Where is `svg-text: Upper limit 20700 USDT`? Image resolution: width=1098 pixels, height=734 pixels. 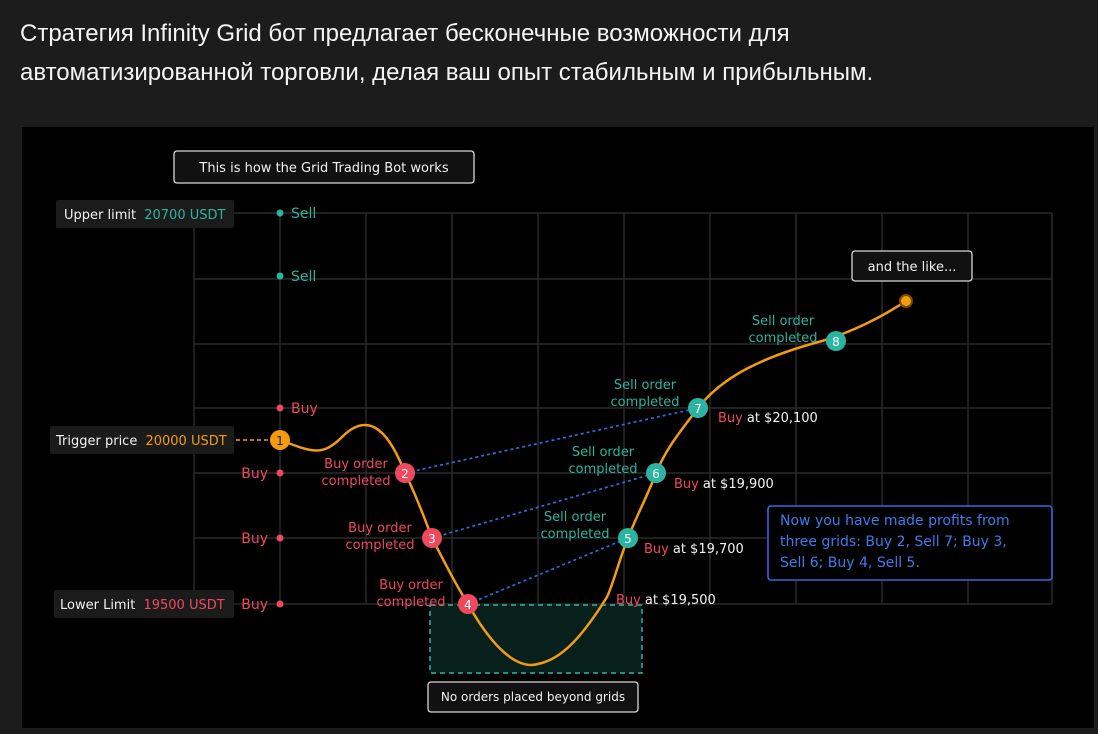 svg-text: Upper limit 20700 USDT is located at coordinates (144, 215).